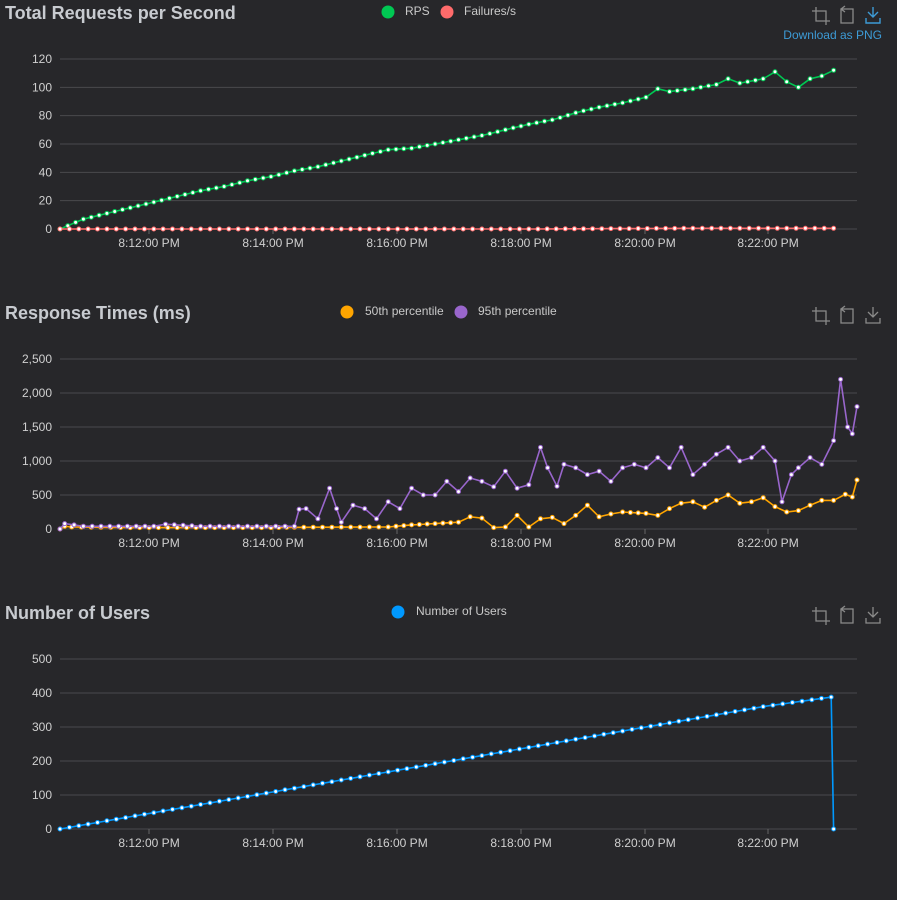 The width and height of the screenshot is (897, 900). What do you see at coordinates (42, 693) in the screenshot?
I see `y-tick-label: 400` at bounding box center [42, 693].